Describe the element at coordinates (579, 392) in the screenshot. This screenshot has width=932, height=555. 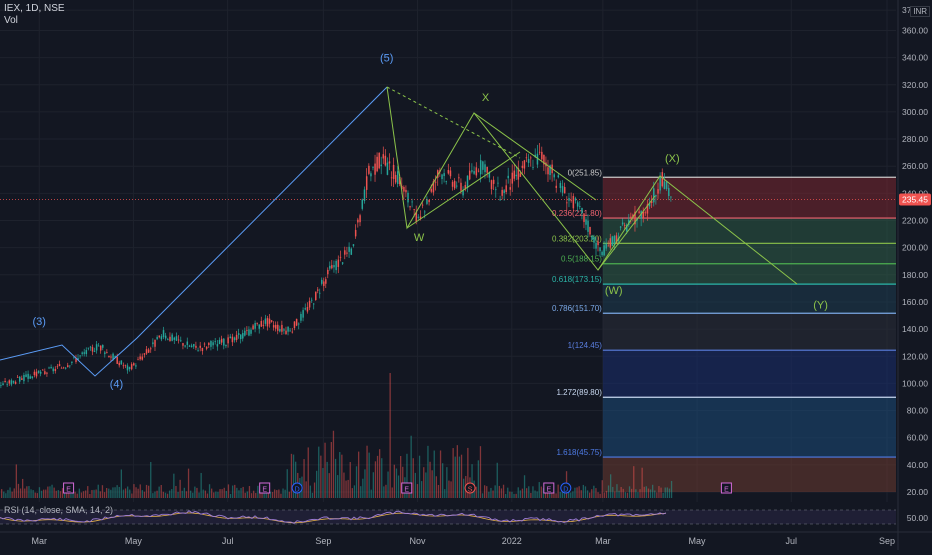
I see `fib-level-label: 1.272(89.80)` at that location.